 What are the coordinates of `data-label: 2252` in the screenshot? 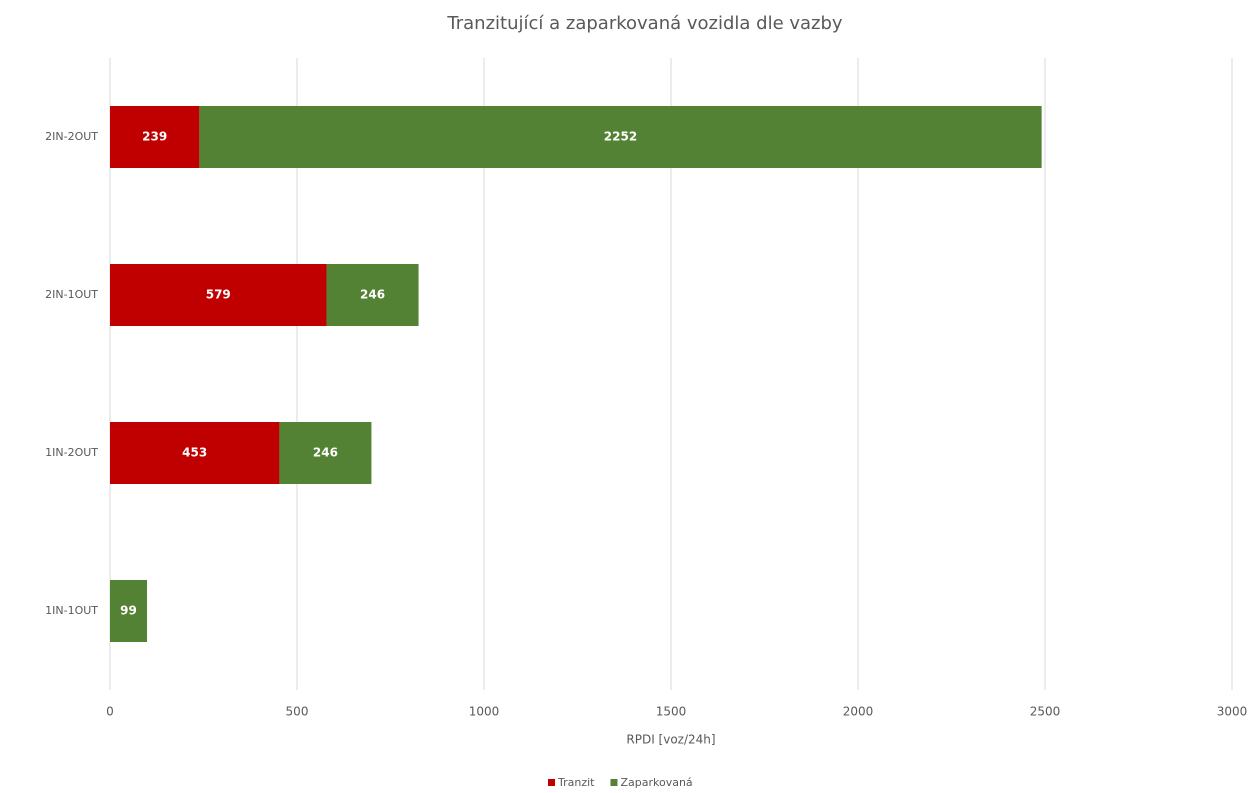 It's located at (620, 137).